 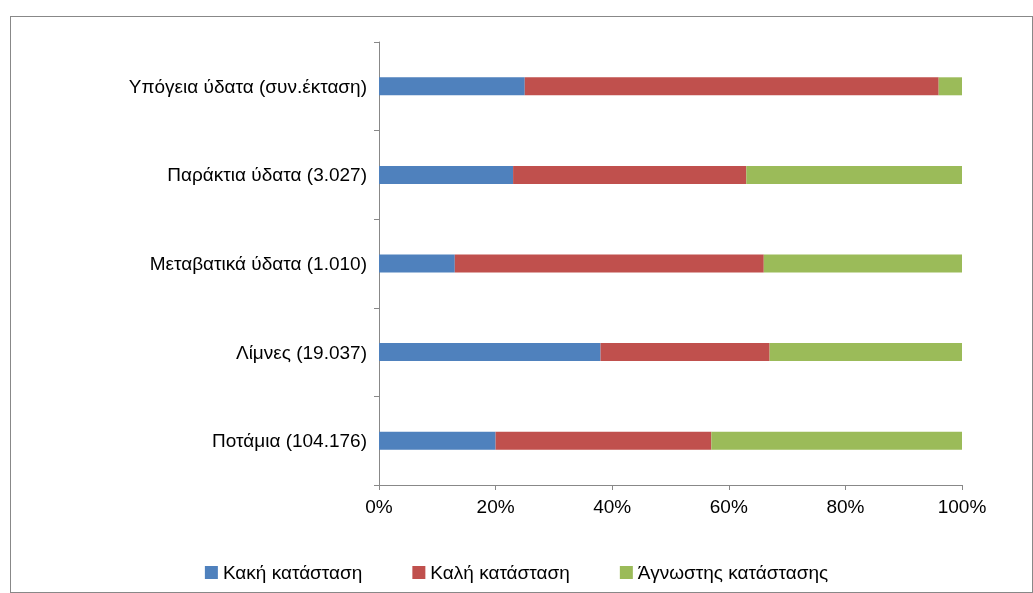 What do you see at coordinates (495, 506) in the screenshot?
I see `x-tick-label: 20%` at bounding box center [495, 506].